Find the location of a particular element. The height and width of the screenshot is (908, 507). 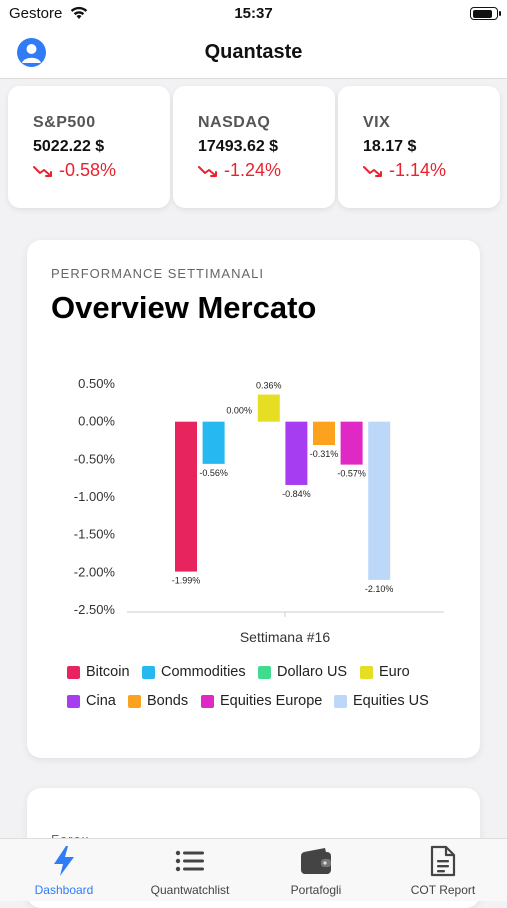

data-label: 0.00% is located at coordinates (239, 411).